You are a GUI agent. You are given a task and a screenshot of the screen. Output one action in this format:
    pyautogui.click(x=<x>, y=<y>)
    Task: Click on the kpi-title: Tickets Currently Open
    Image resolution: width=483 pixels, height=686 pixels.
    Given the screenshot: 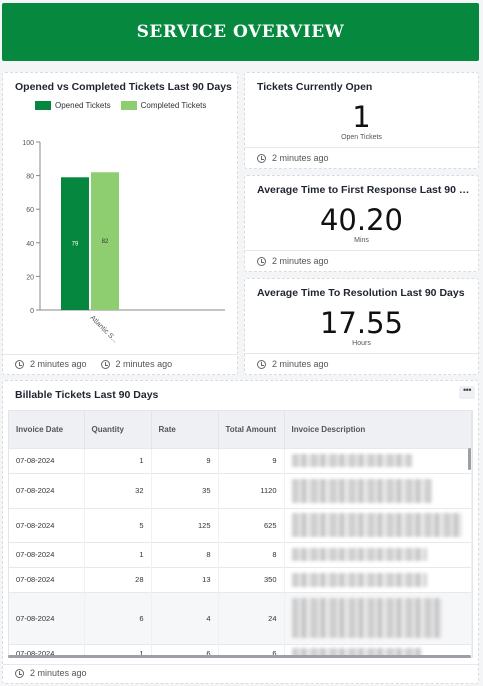 What is the action you would take?
    pyautogui.click(x=315, y=87)
    